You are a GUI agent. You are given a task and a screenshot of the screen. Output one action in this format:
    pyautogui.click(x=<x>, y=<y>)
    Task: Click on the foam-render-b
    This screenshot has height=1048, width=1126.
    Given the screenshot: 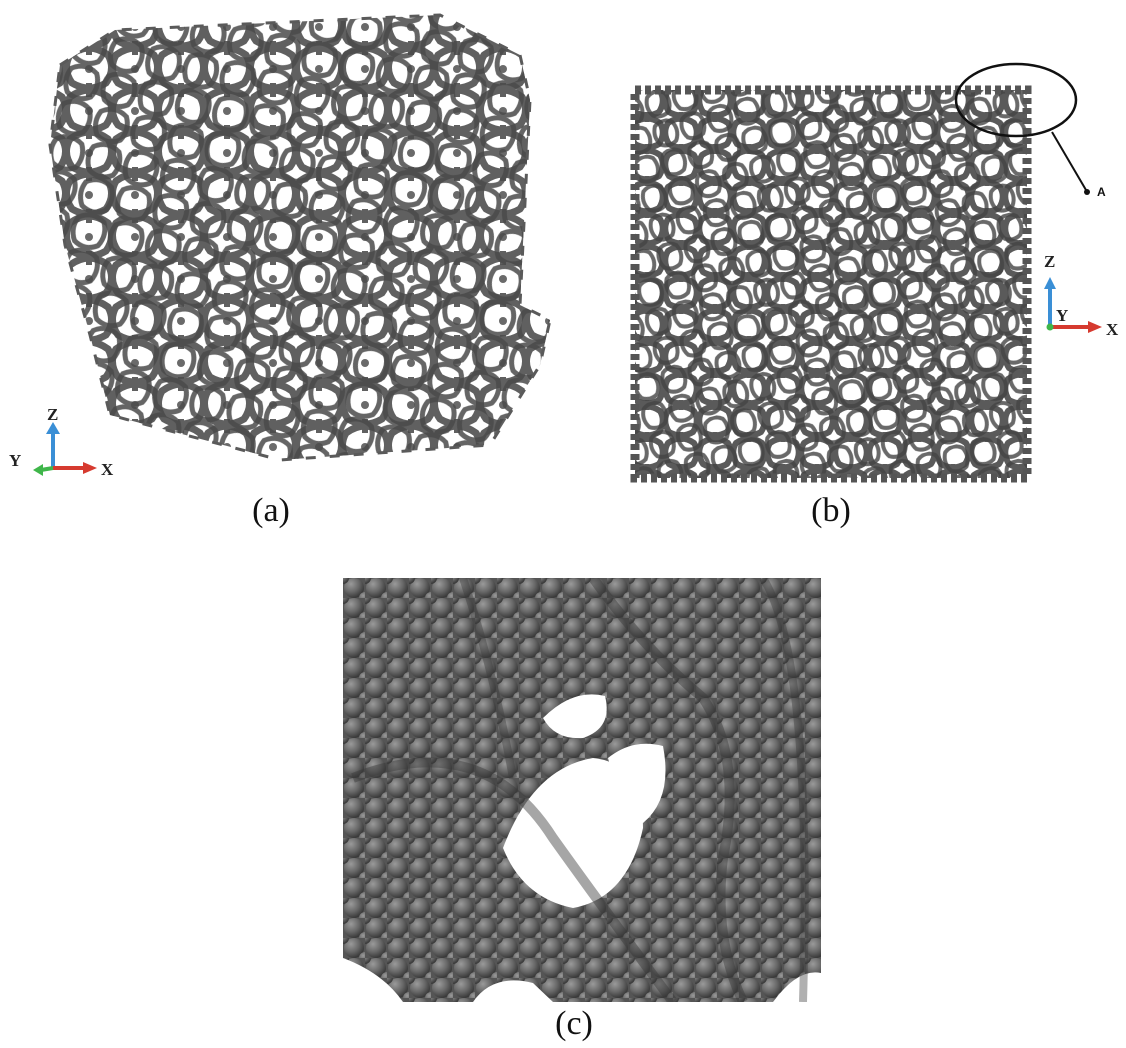 What is the action you would take?
    pyautogui.click(x=831, y=284)
    